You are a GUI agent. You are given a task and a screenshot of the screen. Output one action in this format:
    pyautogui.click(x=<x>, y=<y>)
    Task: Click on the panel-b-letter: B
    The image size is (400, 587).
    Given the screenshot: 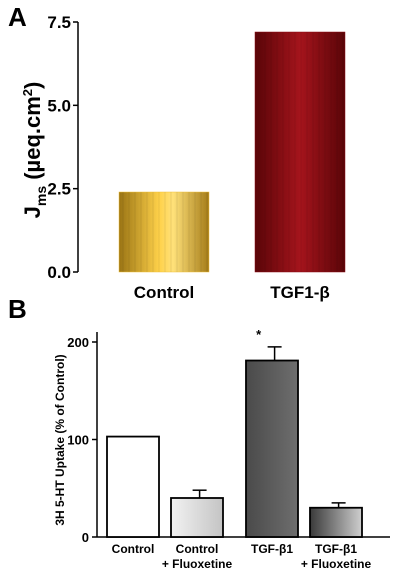 What is the action you would take?
    pyautogui.click(x=17, y=309)
    